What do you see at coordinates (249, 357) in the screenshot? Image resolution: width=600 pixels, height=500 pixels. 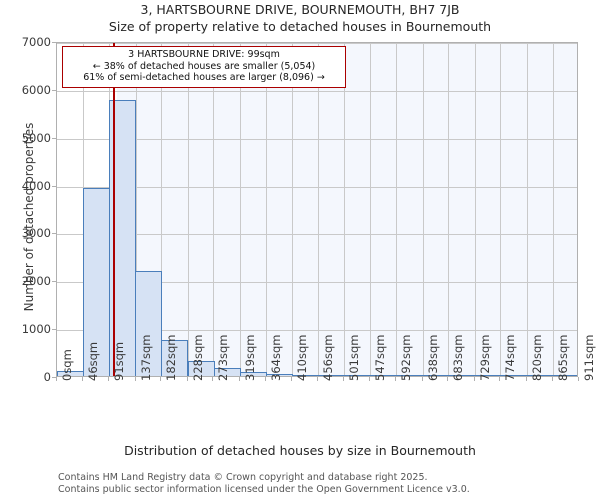 I see `x-axis-tick-label: 319sqm` at bounding box center [249, 357].